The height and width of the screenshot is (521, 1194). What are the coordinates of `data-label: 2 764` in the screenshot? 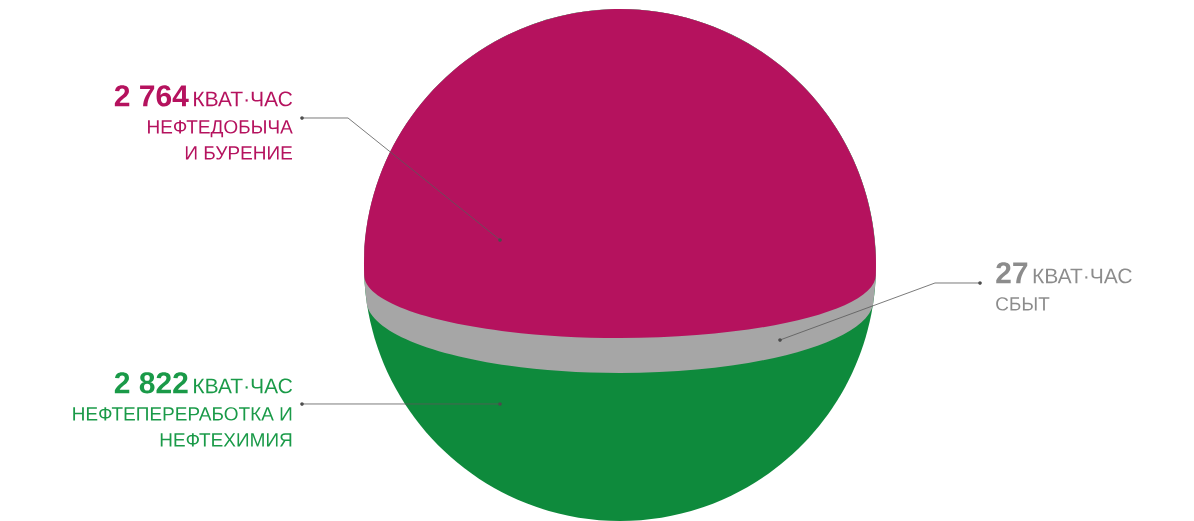 It's located at (151, 96).